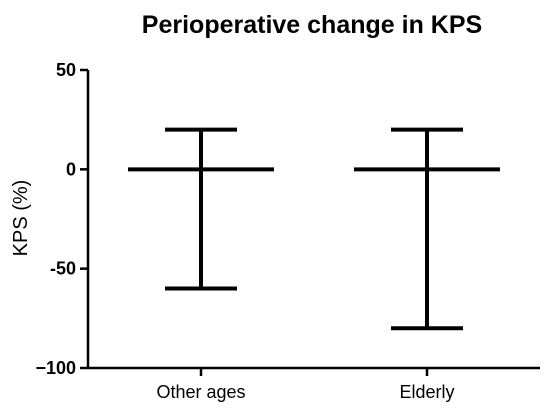  Describe the element at coordinates (63, 269) in the screenshot. I see `y-tick-label: -50` at that location.